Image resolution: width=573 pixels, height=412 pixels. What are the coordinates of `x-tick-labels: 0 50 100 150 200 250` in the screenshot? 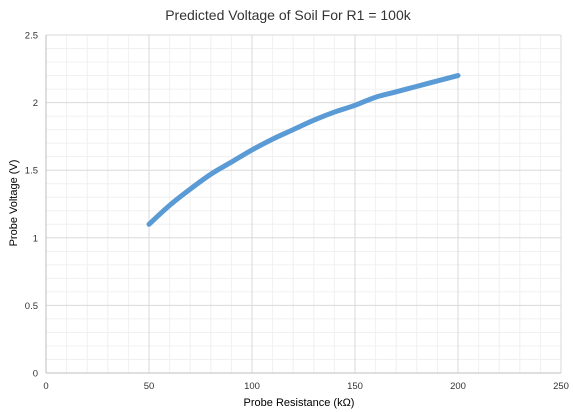 It's located at (306, 386).